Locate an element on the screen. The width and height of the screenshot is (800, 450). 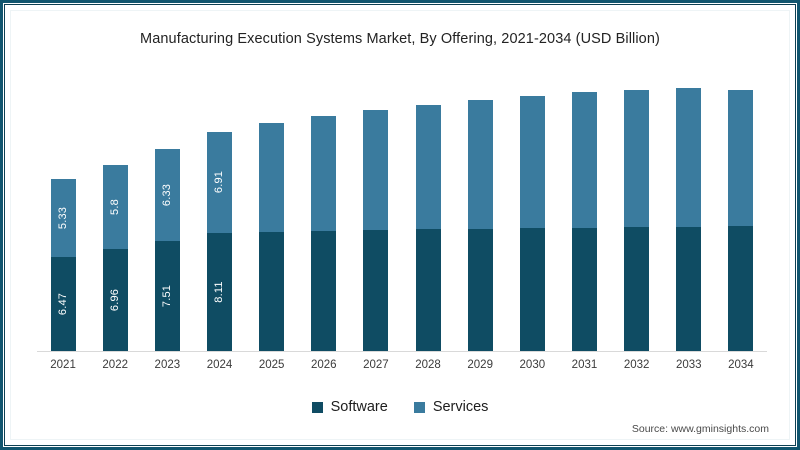
legend-label: Services is located at coordinates (460, 407).